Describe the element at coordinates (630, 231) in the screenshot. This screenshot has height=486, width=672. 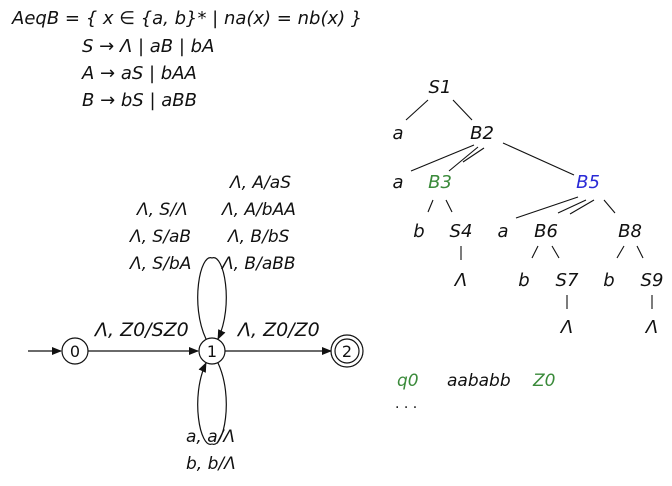
I see `tree-node: B8` at that location.